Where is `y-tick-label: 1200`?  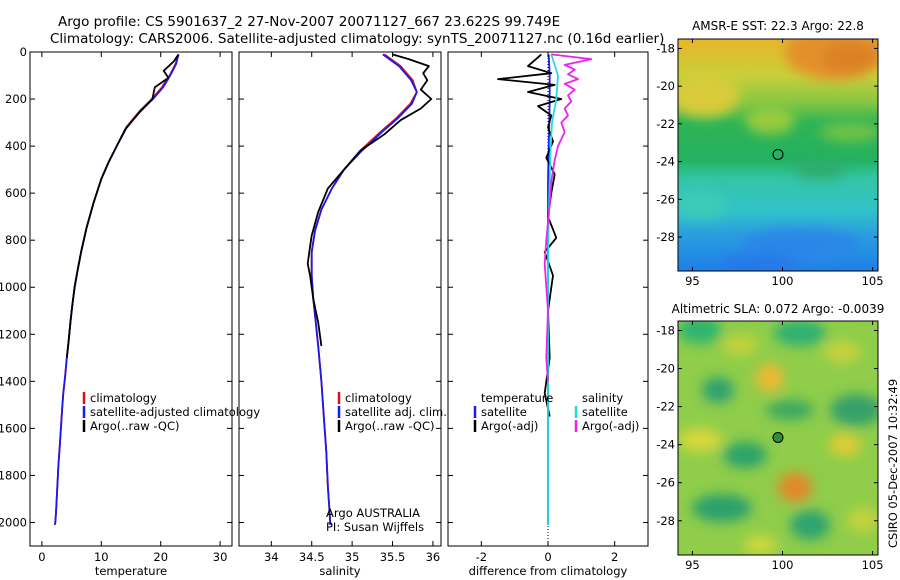
y-tick-label: 1200 is located at coordinates (13, 334).